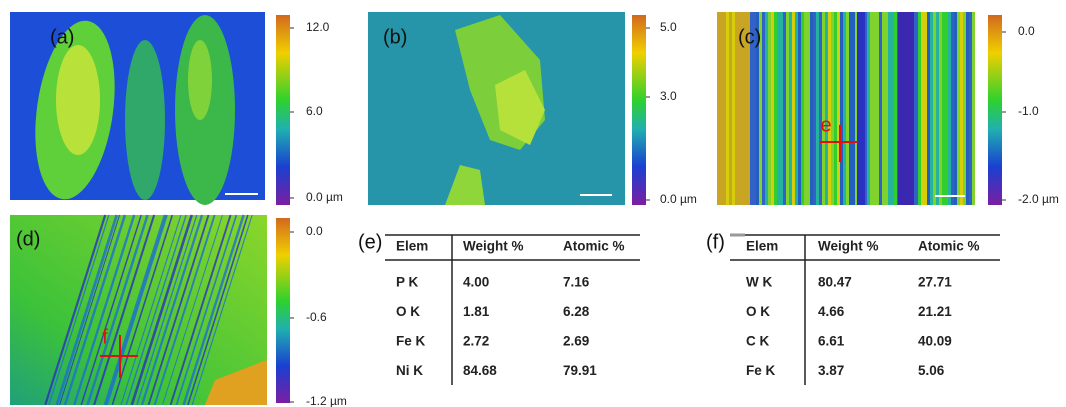 The width and height of the screenshot is (1066, 407). What do you see at coordinates (1038, 199) in the screenshot?
I see `colorbar-tick-label: -2.0 µm` at bounding box center [1038, 199].